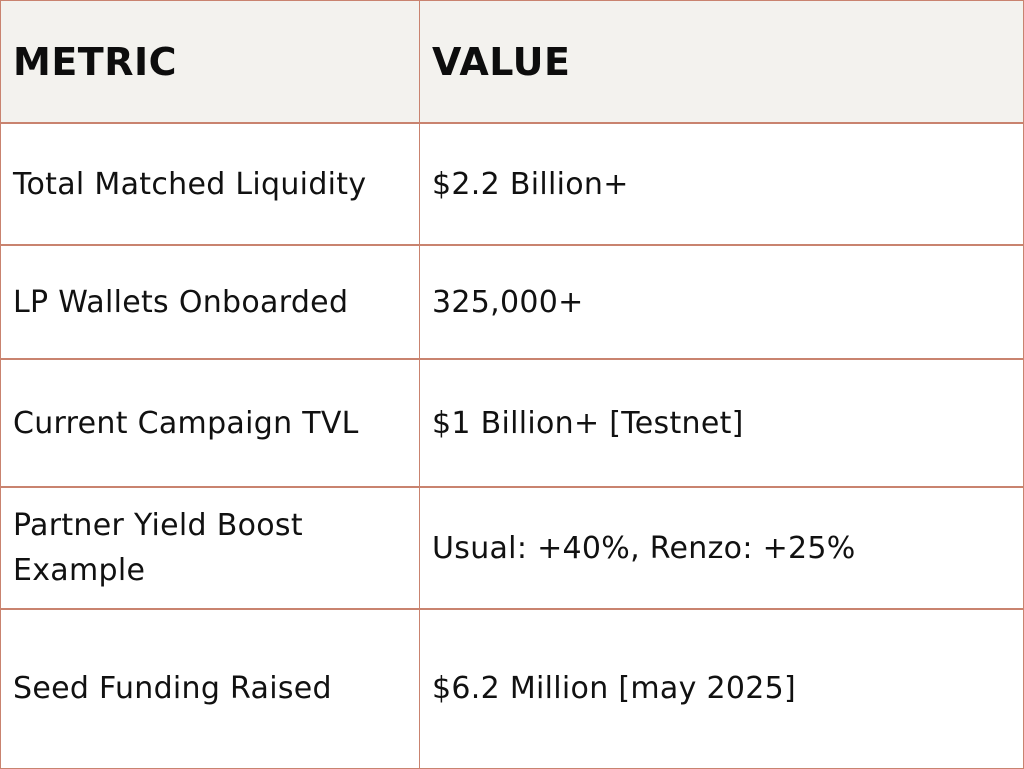  What do you see at coordinates (210, 688) in the screenshot?
I see `metric-cell: Seed Funding Raised` at bounding box center [210, 688].